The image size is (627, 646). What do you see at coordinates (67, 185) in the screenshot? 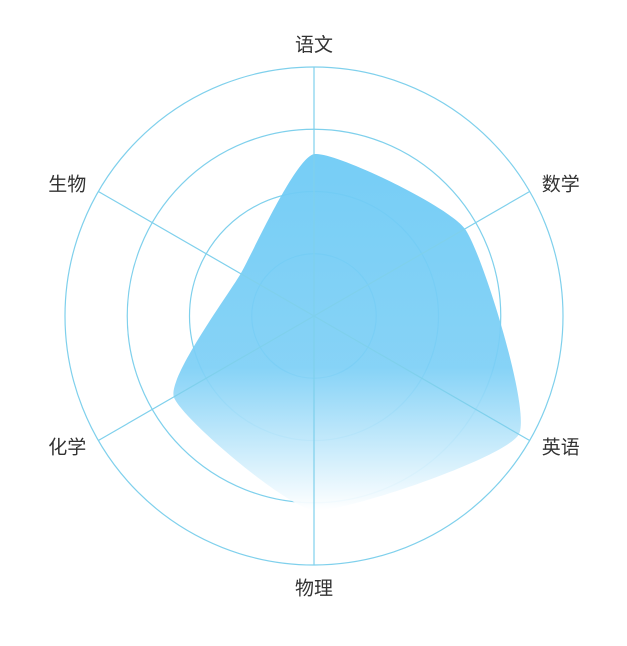
I see `axis-label-5: 生物` at bounding box center [67, 185].